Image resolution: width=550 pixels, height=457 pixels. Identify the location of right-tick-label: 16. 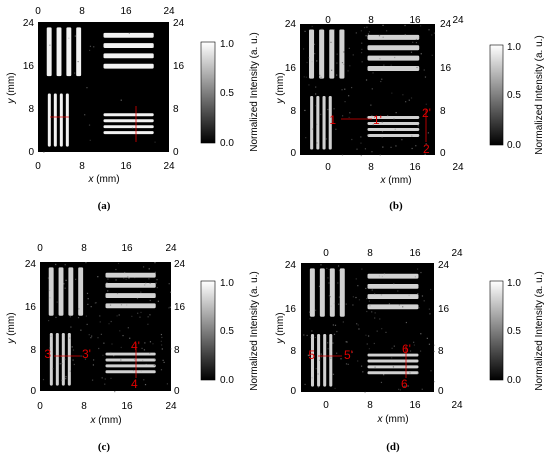
(444, 309).